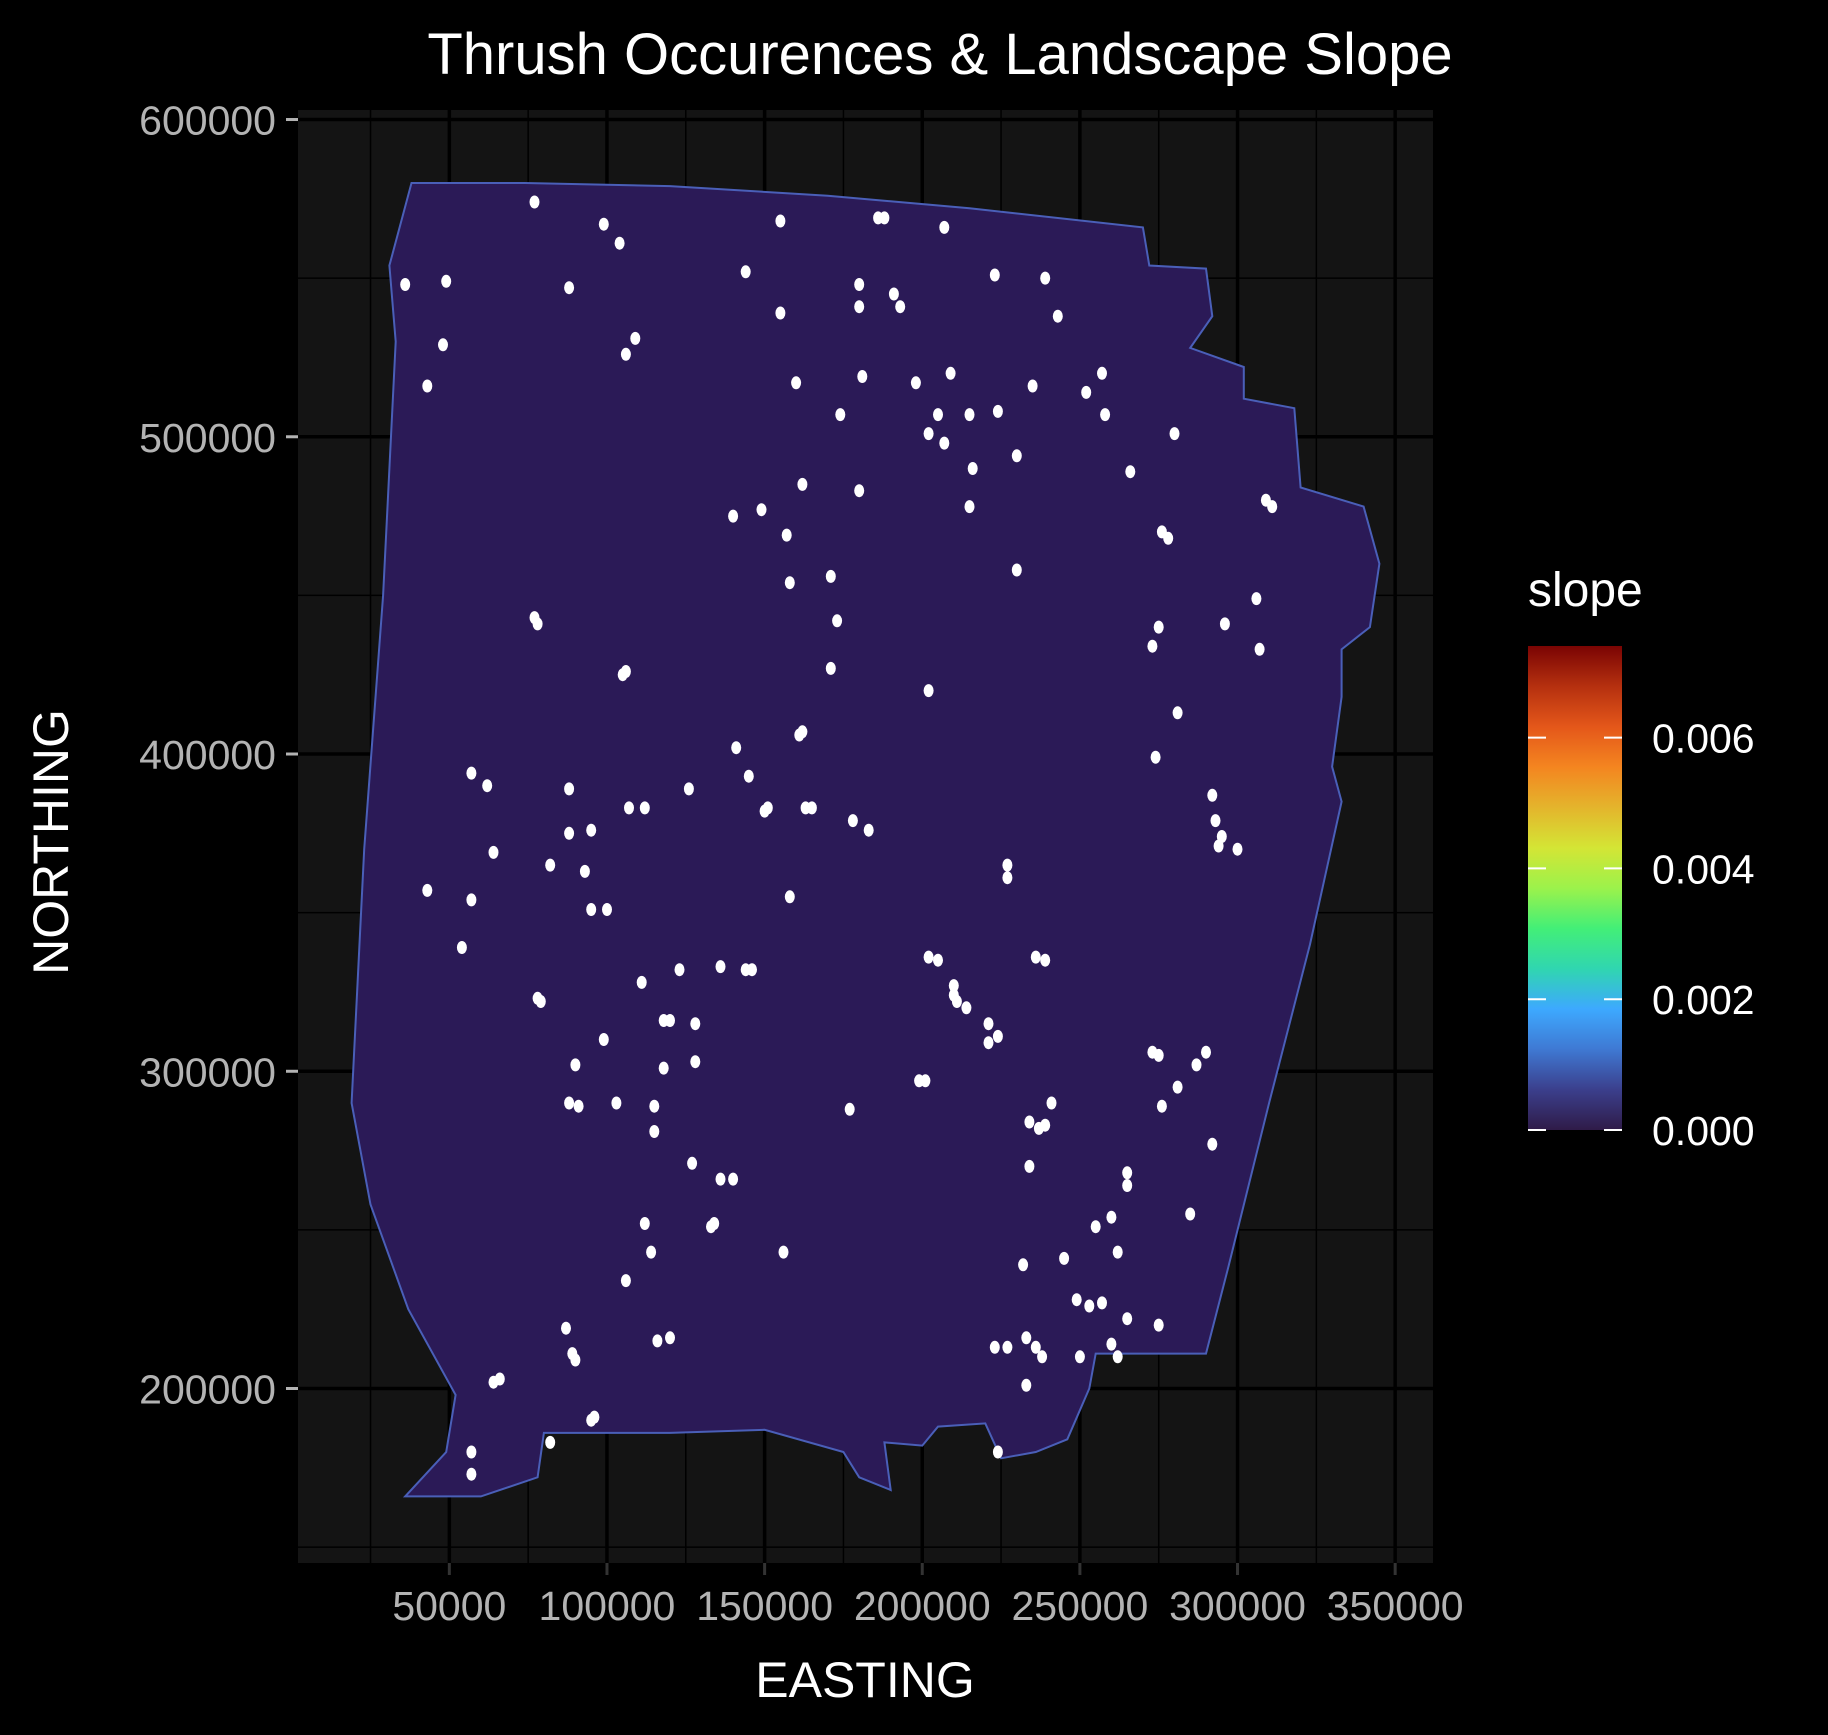 This screenshot has height=1735, width=1828. What do you see at coordinates (449, 1606) in the screenshot?
I see `x-tick-label: 50000` at bounding box center [449, 1606].